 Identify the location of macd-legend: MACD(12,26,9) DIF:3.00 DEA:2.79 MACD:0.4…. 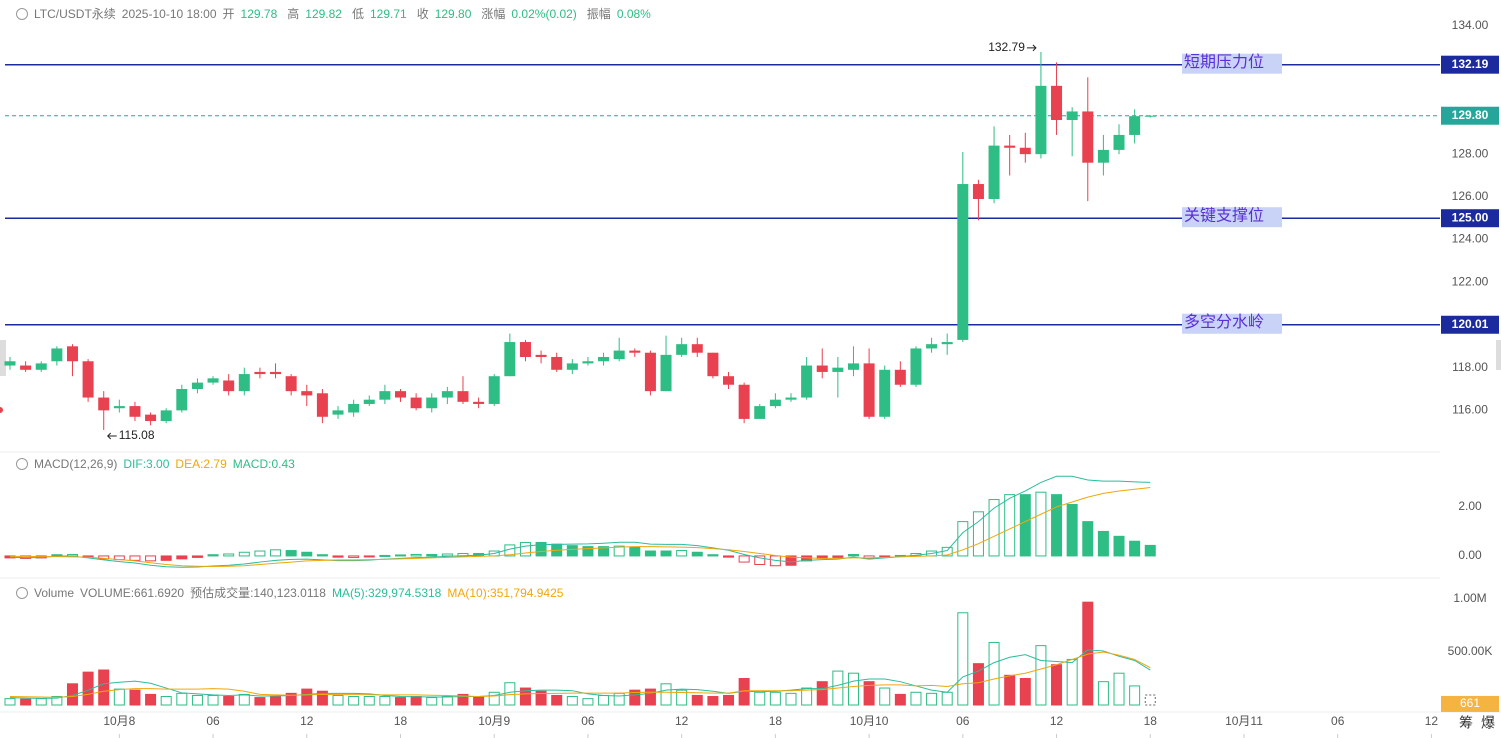
(155, 464).